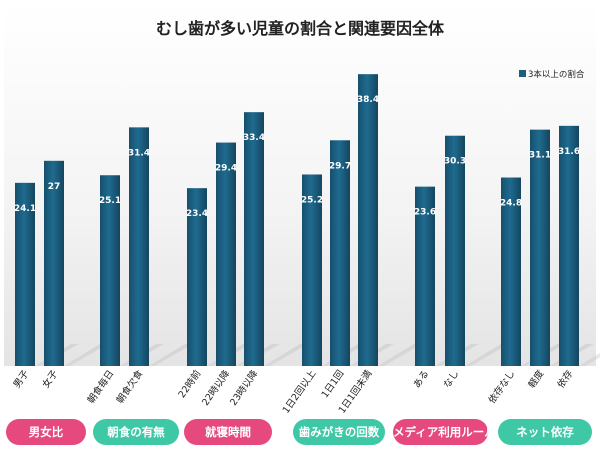 The width and height of the screenshot is (600, 450). Describe the element at coordinates (25, 209) in the screenshot. I see `data-label: 24.1` at that location.